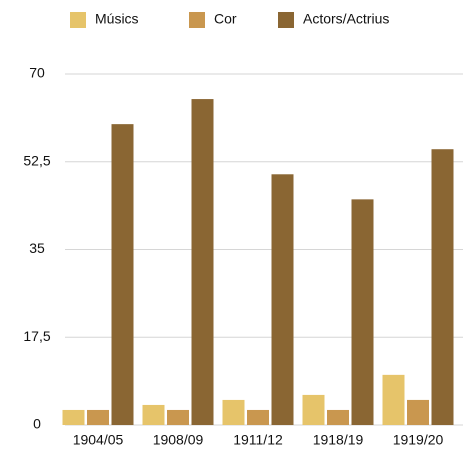 The width and height of the screenshot is (463, 452). Describe the element at coordinates (37, 248) in the screenshot. I see `y-tick-label: 35` at that location.